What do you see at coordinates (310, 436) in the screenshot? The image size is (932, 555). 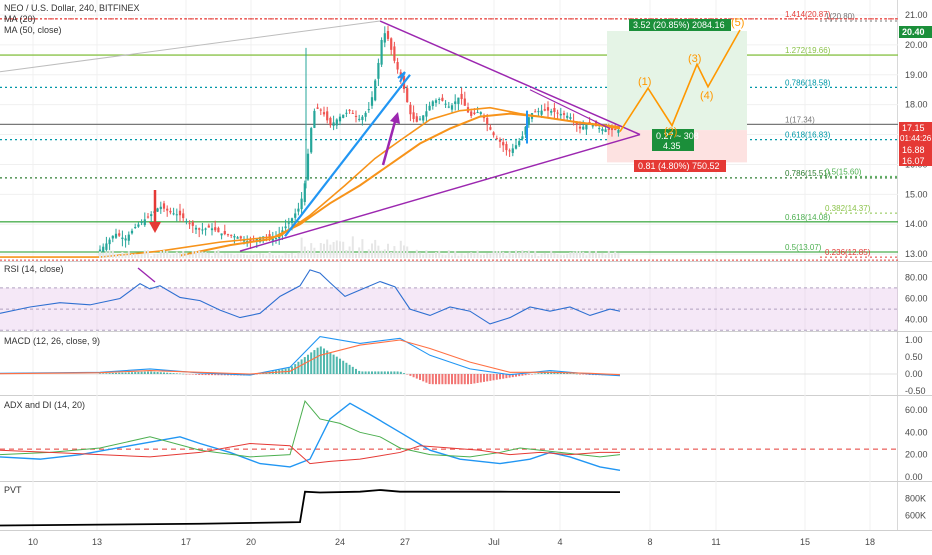 I see `adx-line` at bounding box center [310, 436].